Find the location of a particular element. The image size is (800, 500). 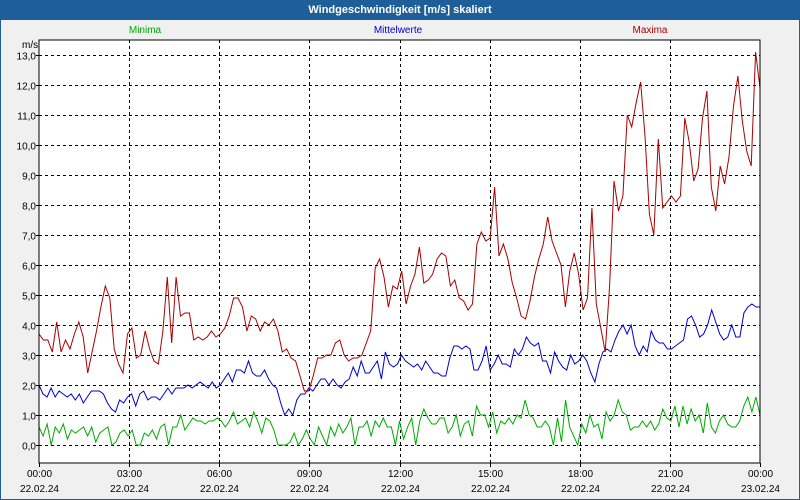

chart-title: Windgeschwindigkeit [m/s] skaliert is located at coordinates (400, 10).